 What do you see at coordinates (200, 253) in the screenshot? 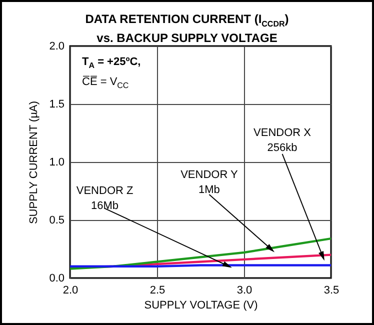
I see `line-series` at bounding box center [200, 253].